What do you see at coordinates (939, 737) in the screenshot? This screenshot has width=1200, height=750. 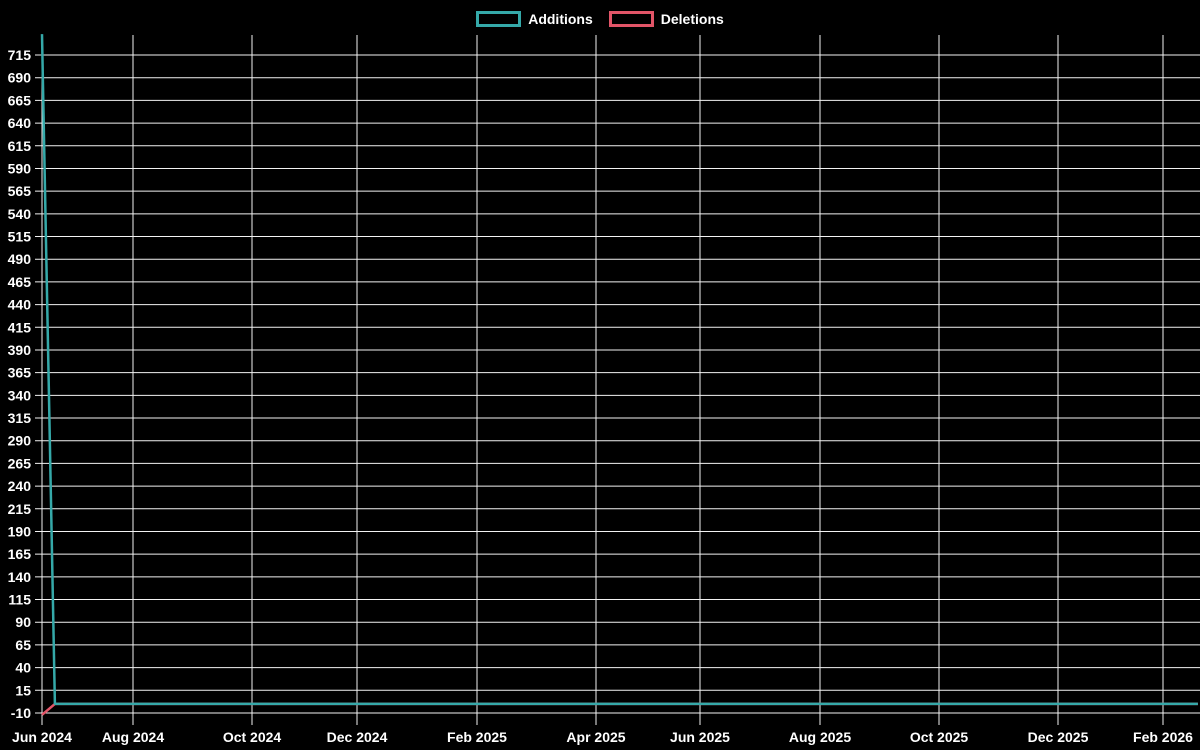 I see `x-axis-tick-label: Oct 2025` at bounding box center [939, 737].